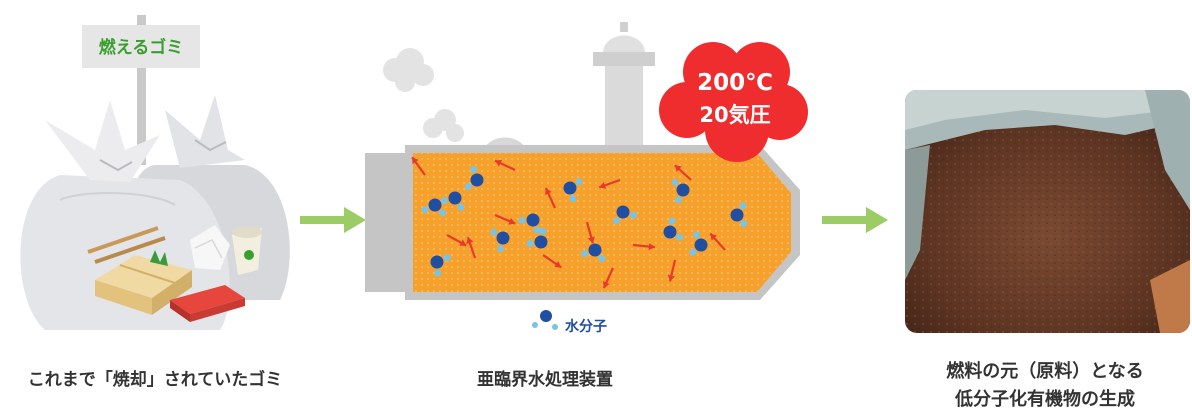 The width and height of the screenshot is (1192, 418). I want to click on water-molecule-legend-label: 水分子, so click(586, 326).